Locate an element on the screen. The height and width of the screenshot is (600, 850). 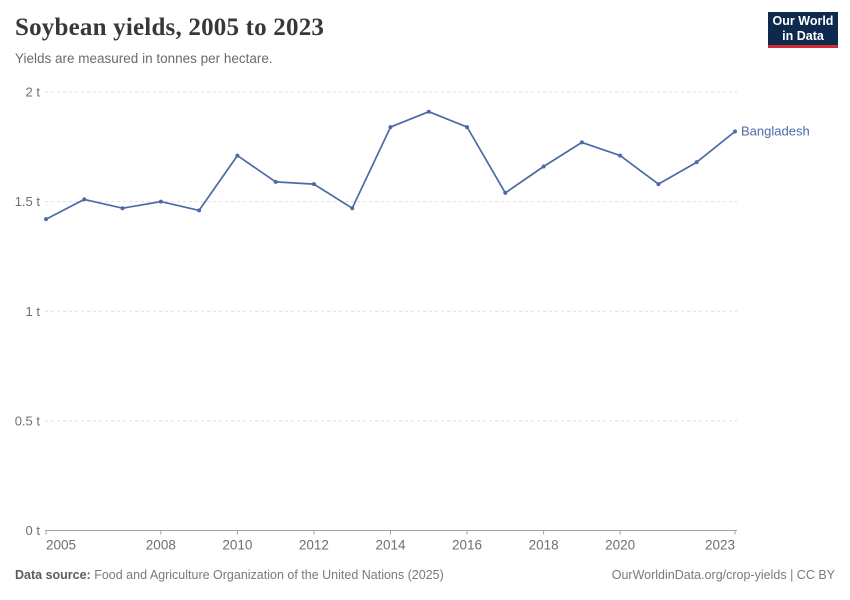
y-tick-label: 1.5 t is located at coordinates (28, 201).